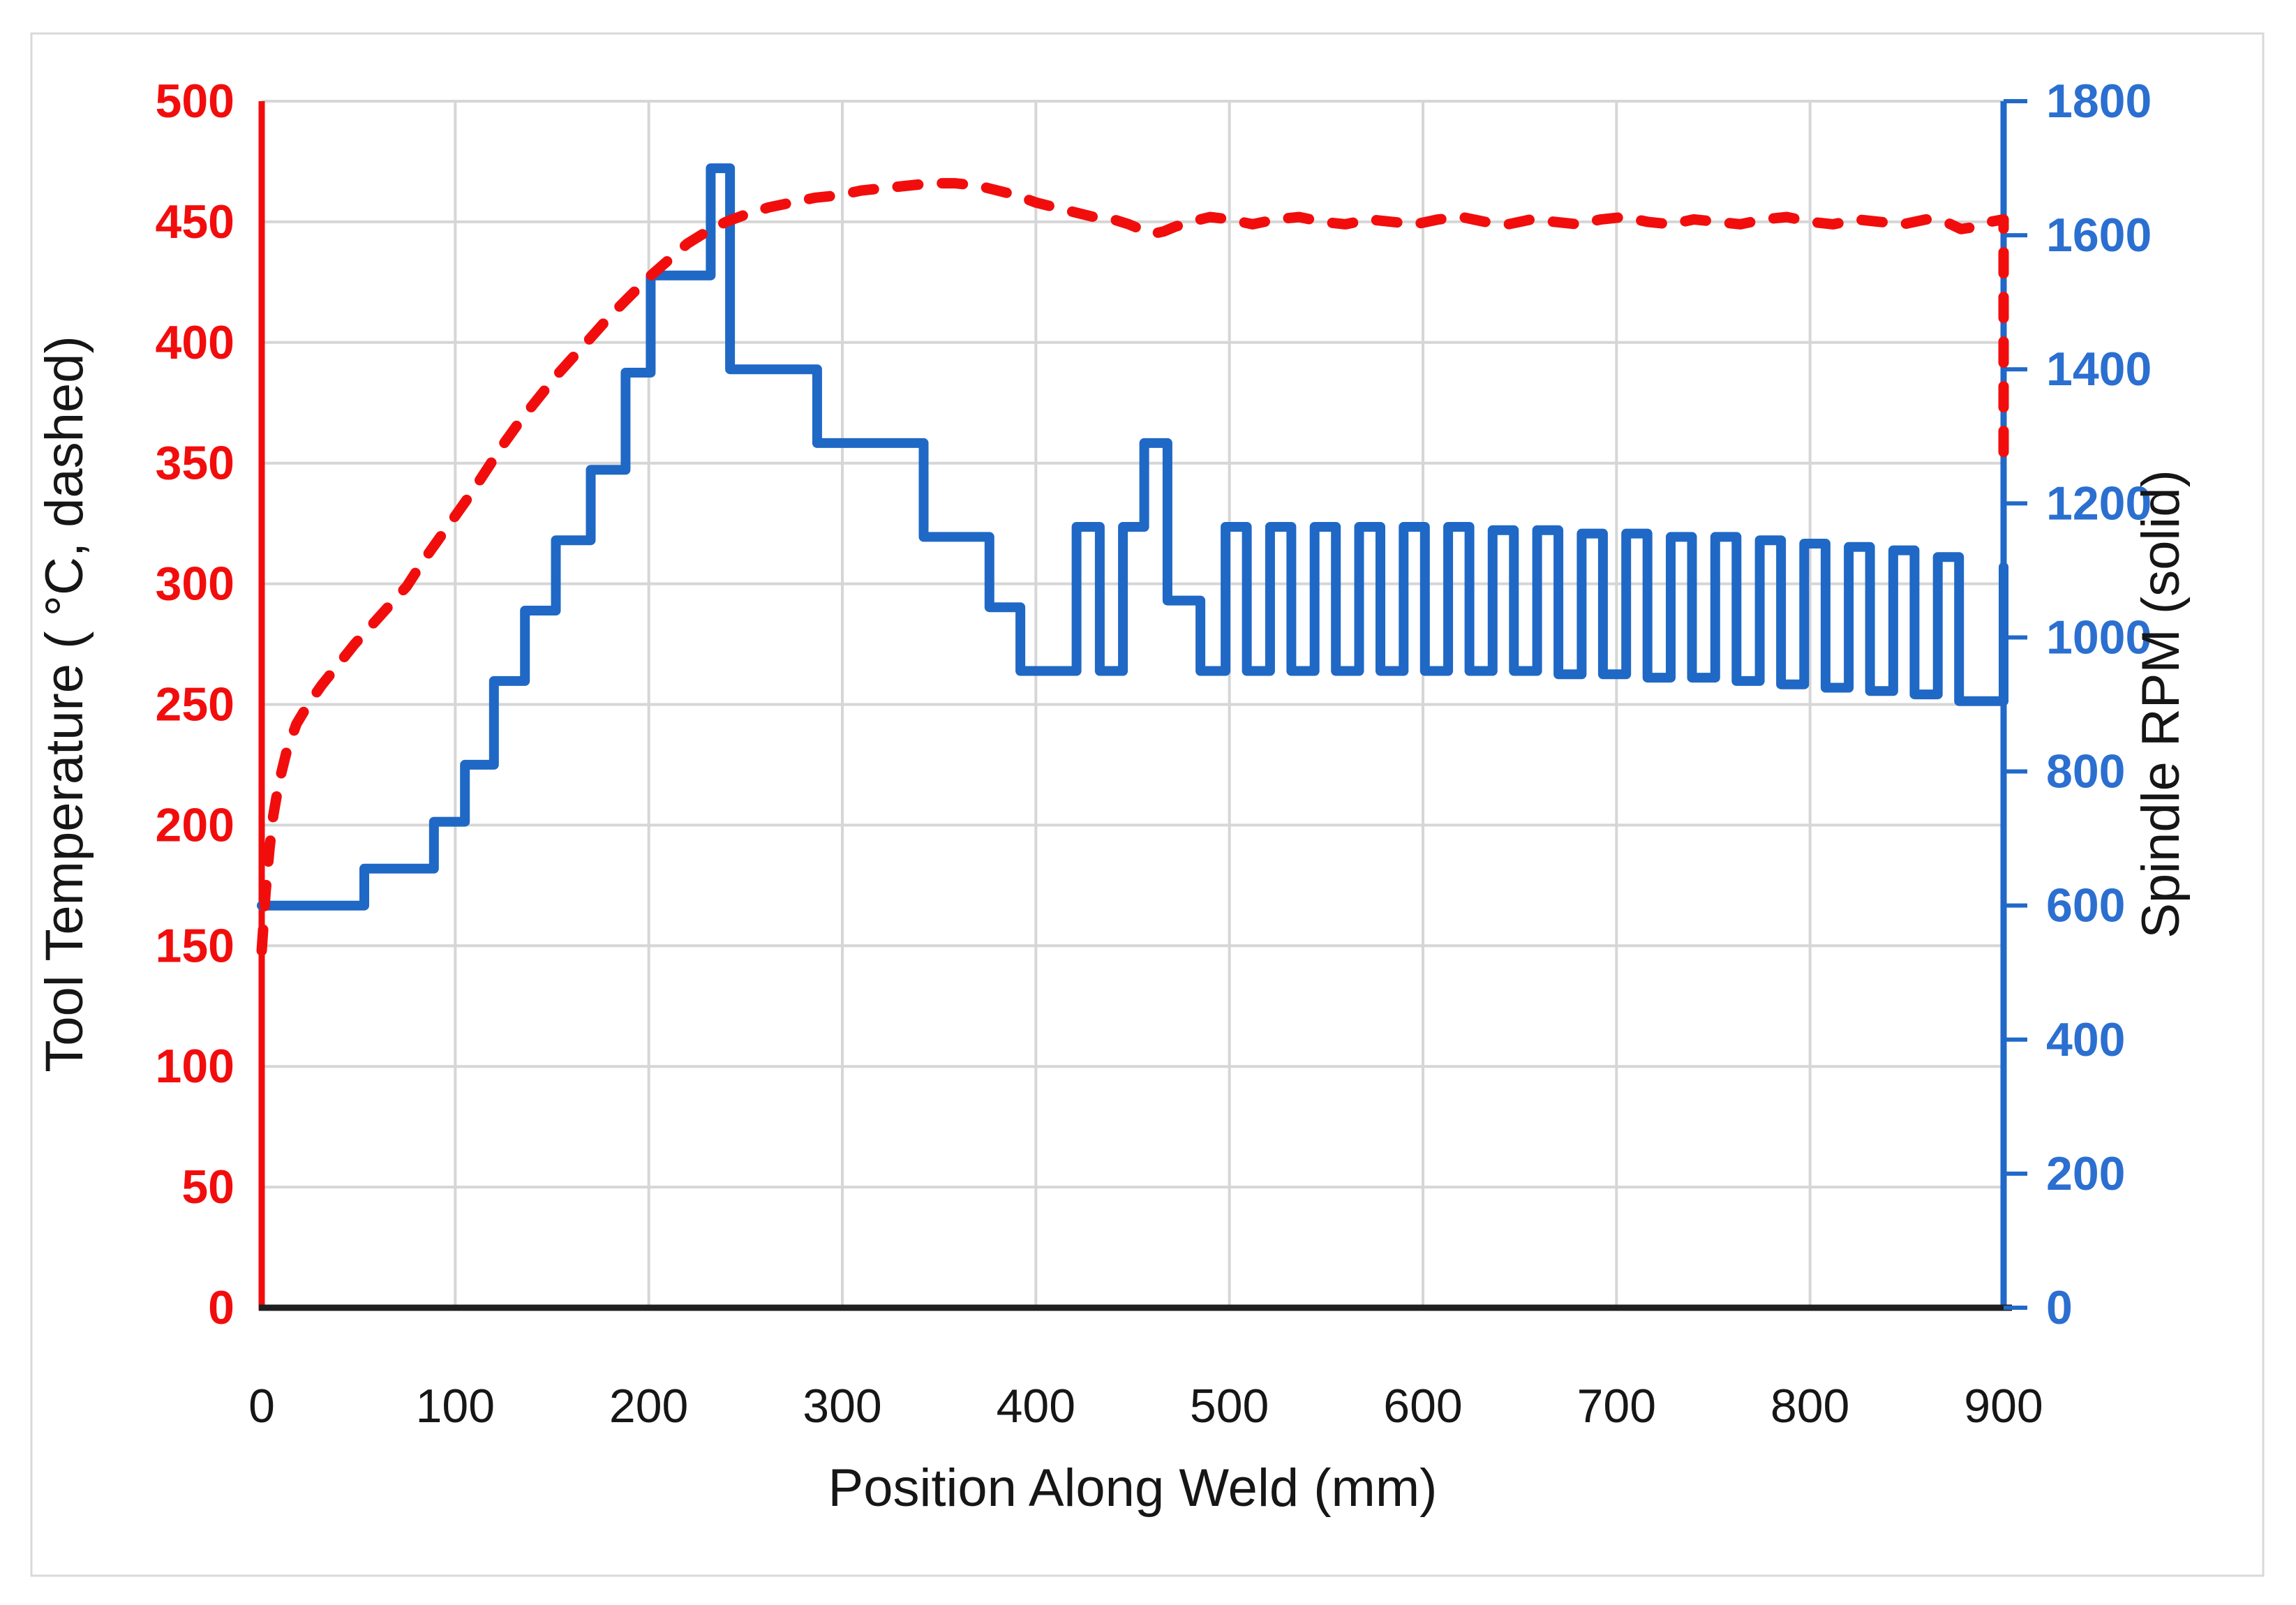 This screenshot has width=2296, height=1605. Describe the element at coordinates (207, 1187) in the screenshot. I see `left-tick-label: 50` at that location.